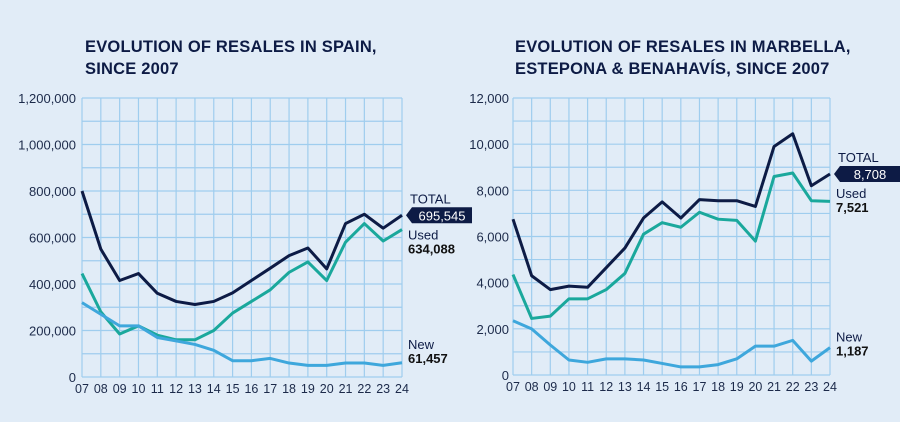 Image resolution: width=900 pixels, height=422 pixels. Describe the element at coordinates (52, 238) in the screenshot. I see `y-tick-label: 600,000` at that location.